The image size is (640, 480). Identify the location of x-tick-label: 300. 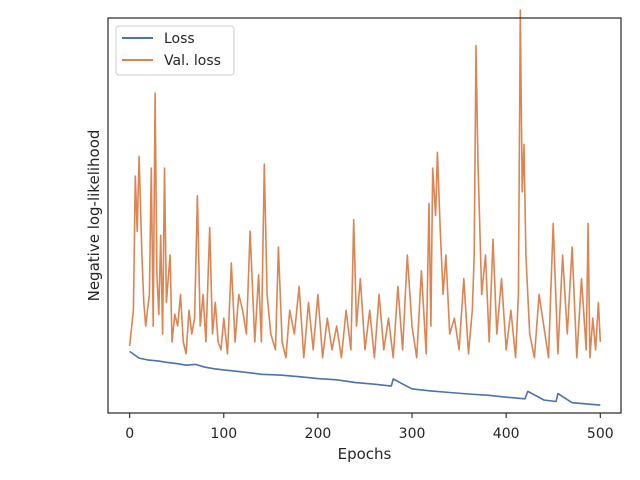
(412, 434).